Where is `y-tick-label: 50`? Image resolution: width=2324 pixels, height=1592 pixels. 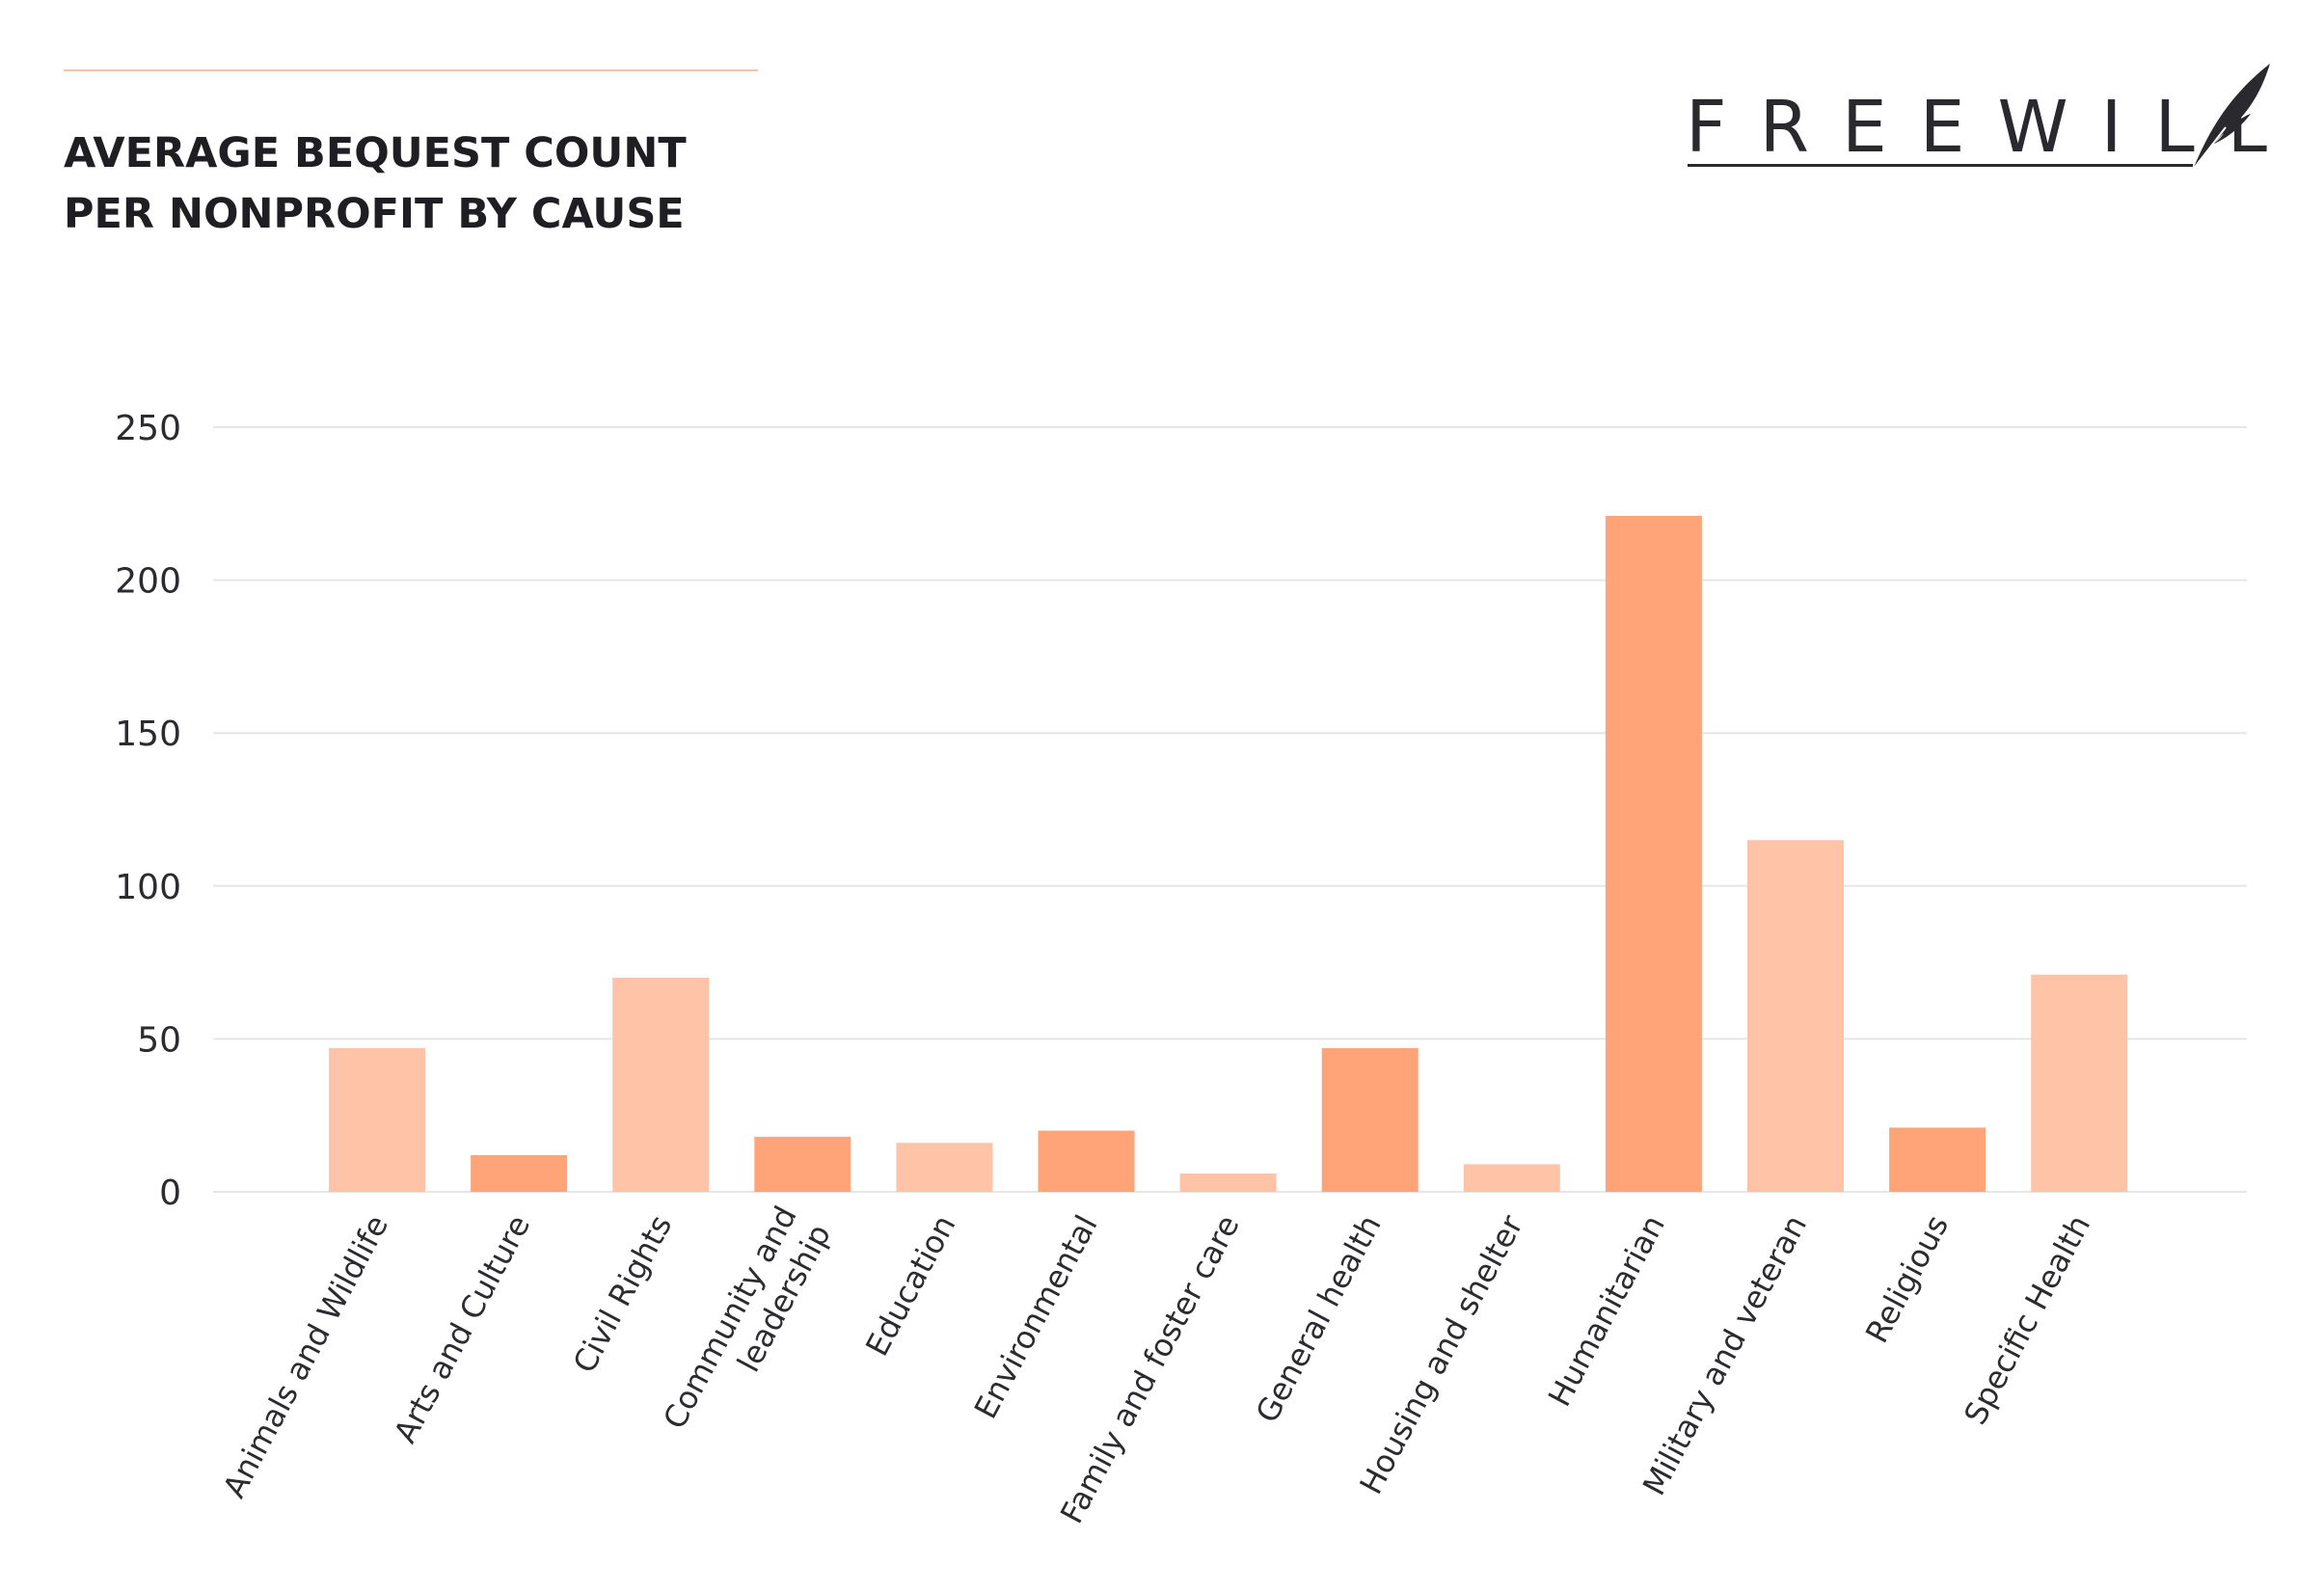
y-tick-label: 50 is located at coordinates (159, 1040).